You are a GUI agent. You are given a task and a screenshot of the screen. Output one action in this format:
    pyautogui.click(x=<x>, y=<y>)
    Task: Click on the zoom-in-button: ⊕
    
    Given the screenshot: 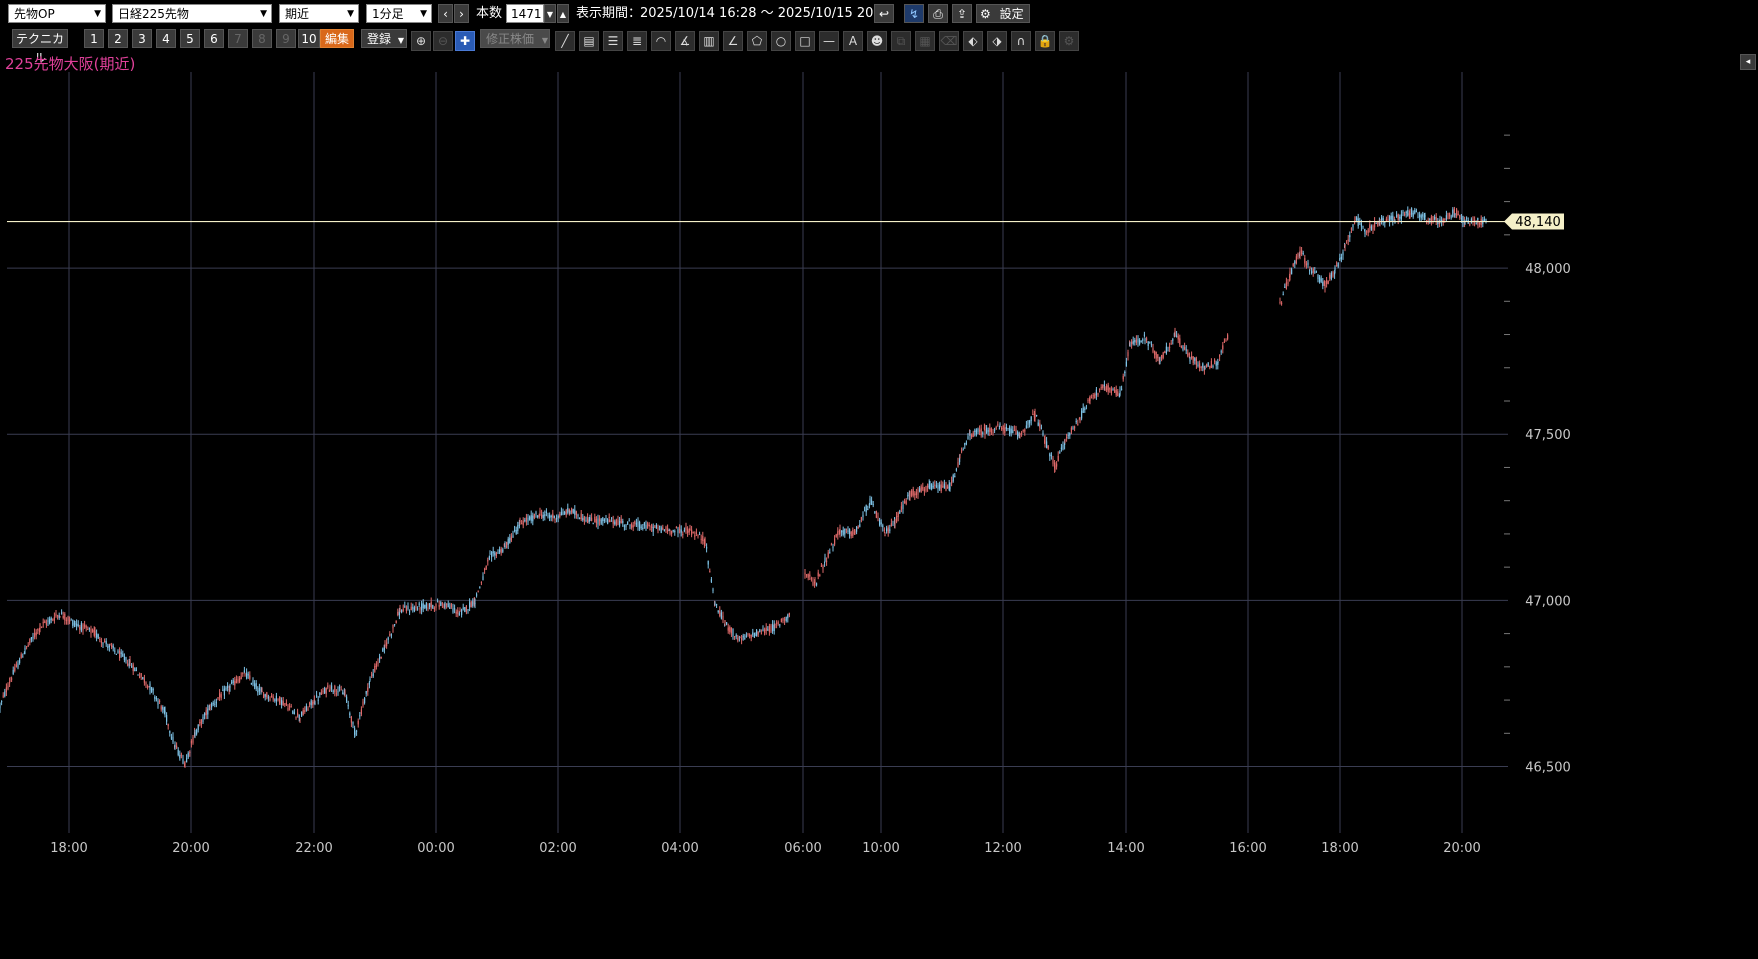 What is the action you would take?
    pyautogui.click(x=421, y=41)
    